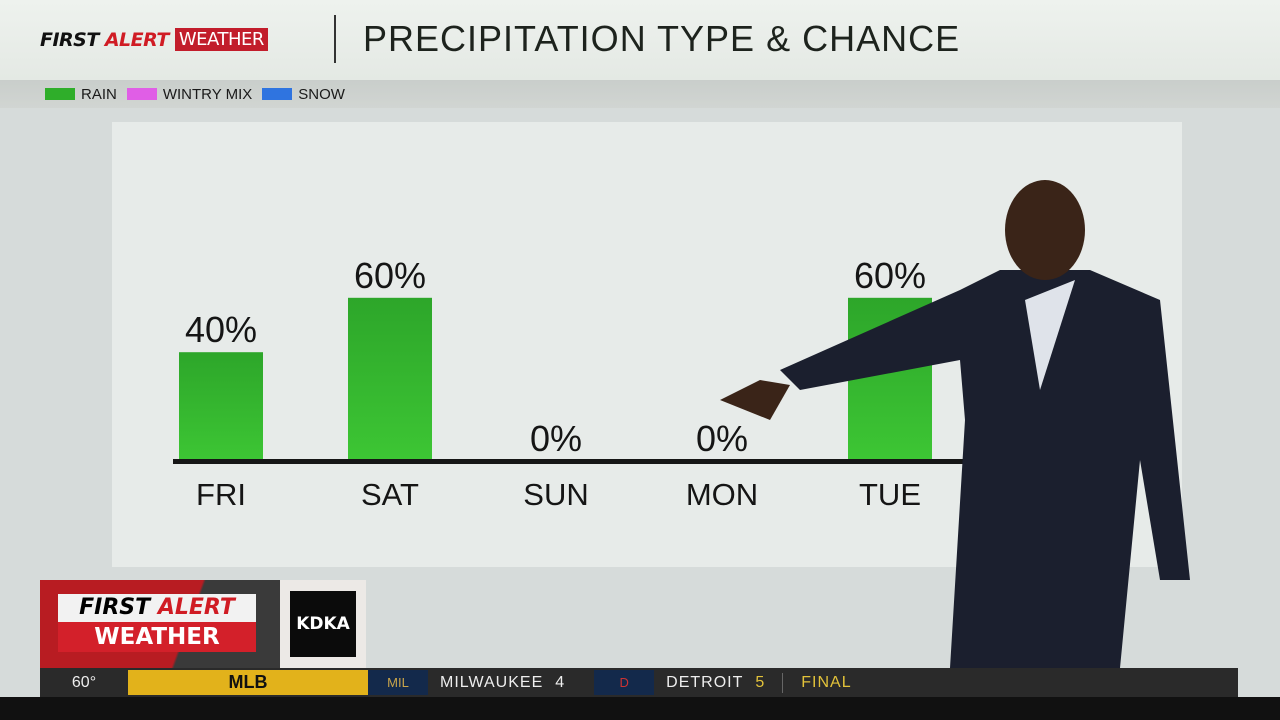  I want to click on league-label: MLB, so click(248, 682).